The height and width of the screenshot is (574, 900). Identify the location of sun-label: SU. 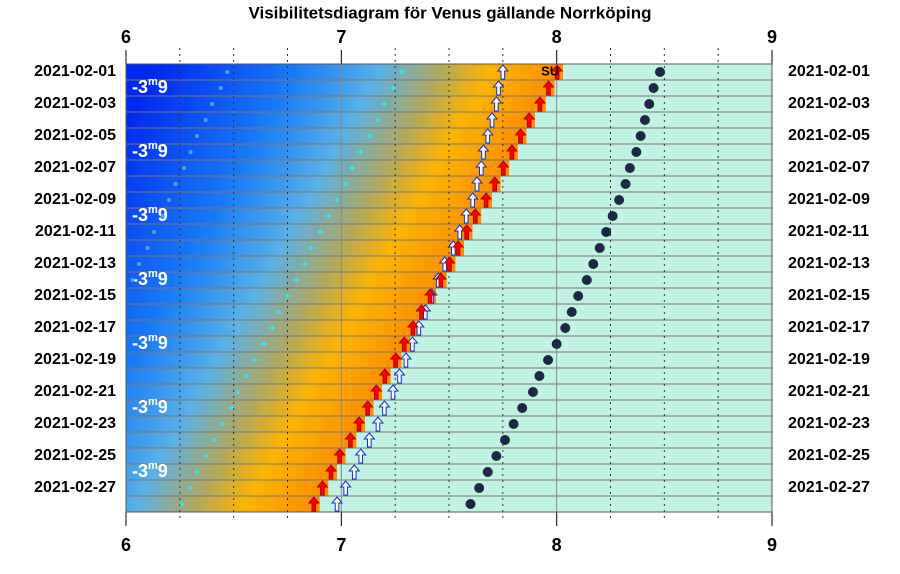
(550, 70).